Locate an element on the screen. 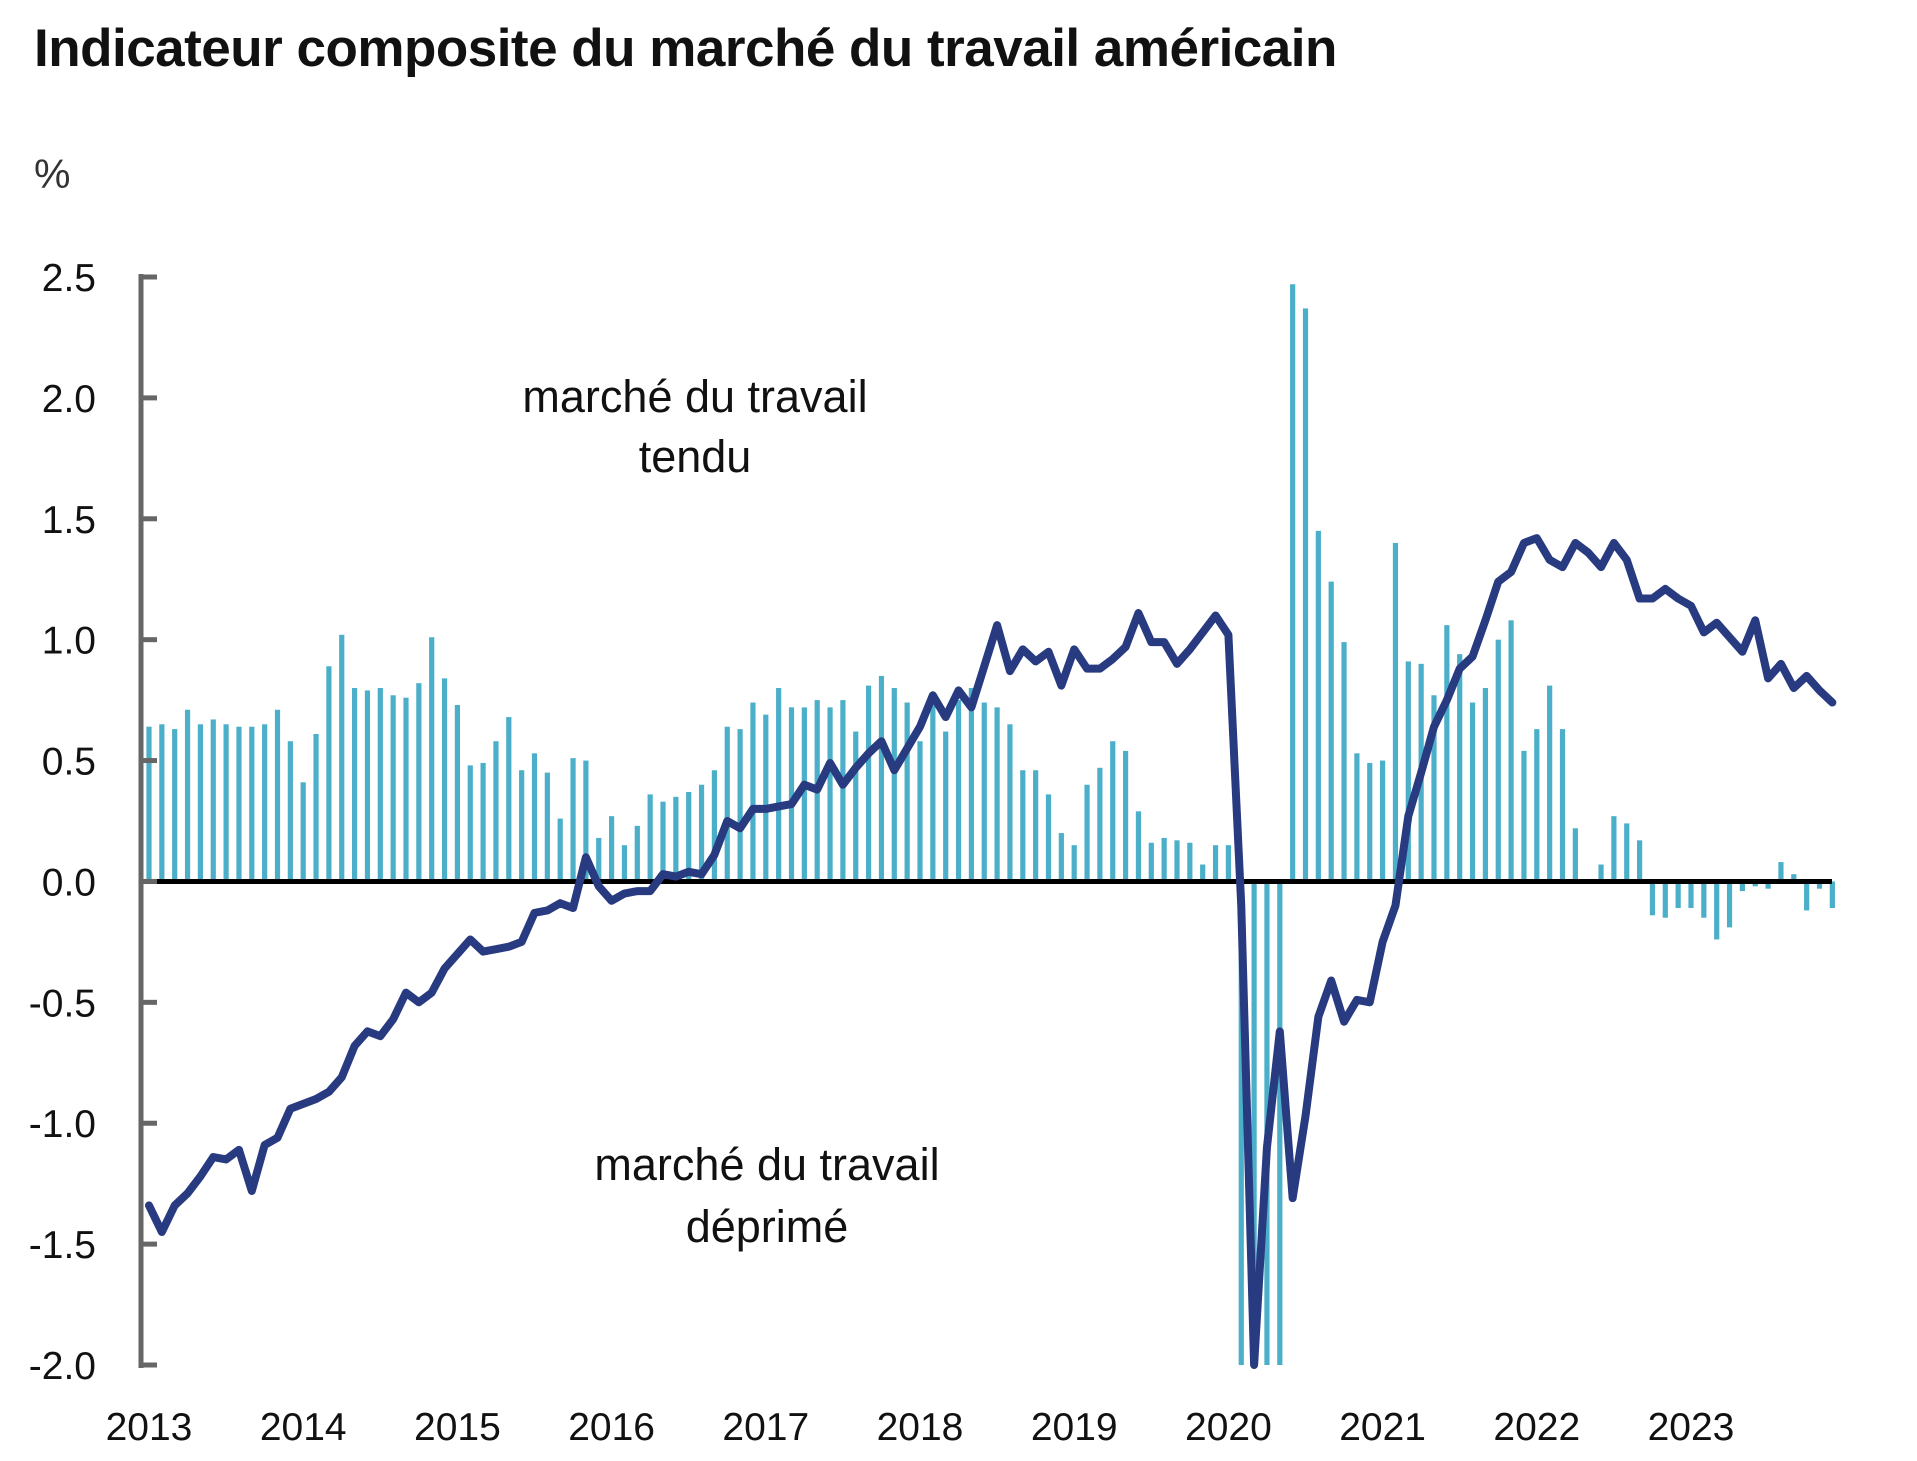  y-tick-label: -0.5 is located at coordinates (62, 1003).